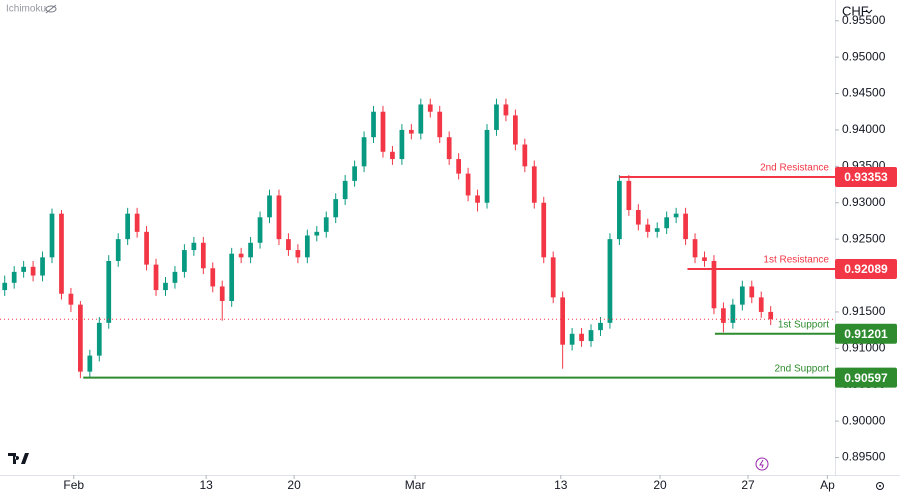  I want to click on y-tick-label: 0.93000, so click(864, 202).